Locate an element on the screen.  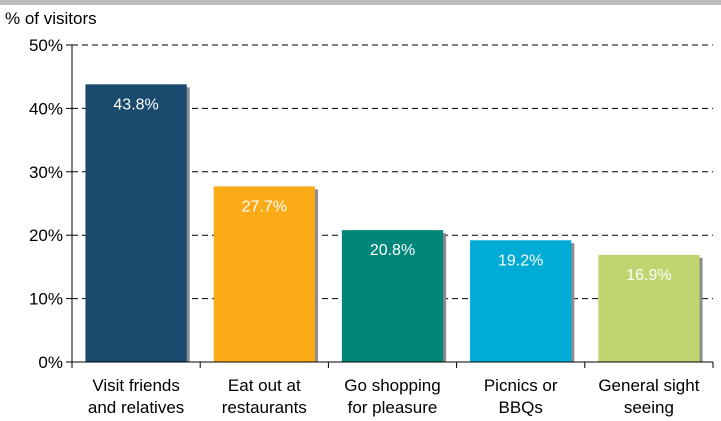
y-tick-label: 20% is located at coordinates (46, 235).